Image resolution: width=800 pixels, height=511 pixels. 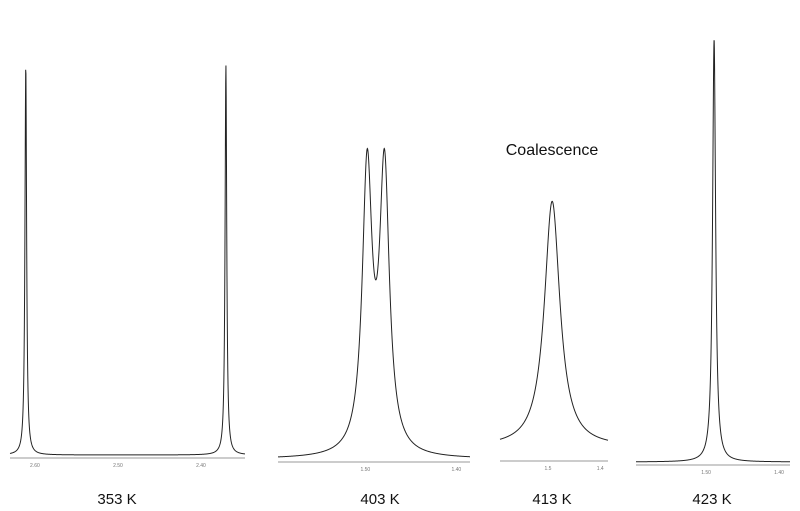 What do you see at coordinates (379, 499) in the screenshot?
I see `temperature-label: 403 K` at bounding box center [379, 499].